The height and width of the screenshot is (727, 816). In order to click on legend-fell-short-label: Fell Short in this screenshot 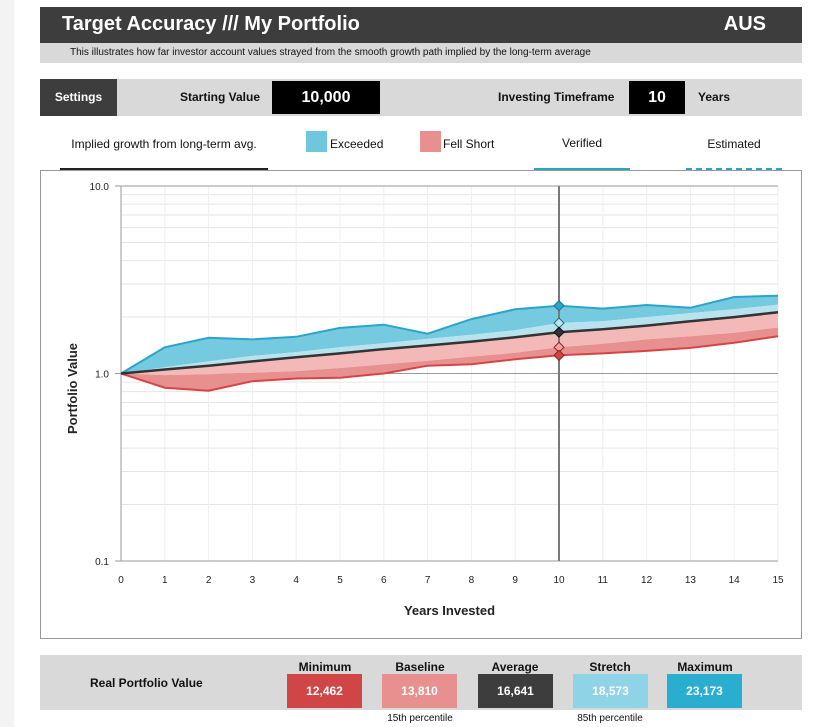, I will do `click(469, 144)`.